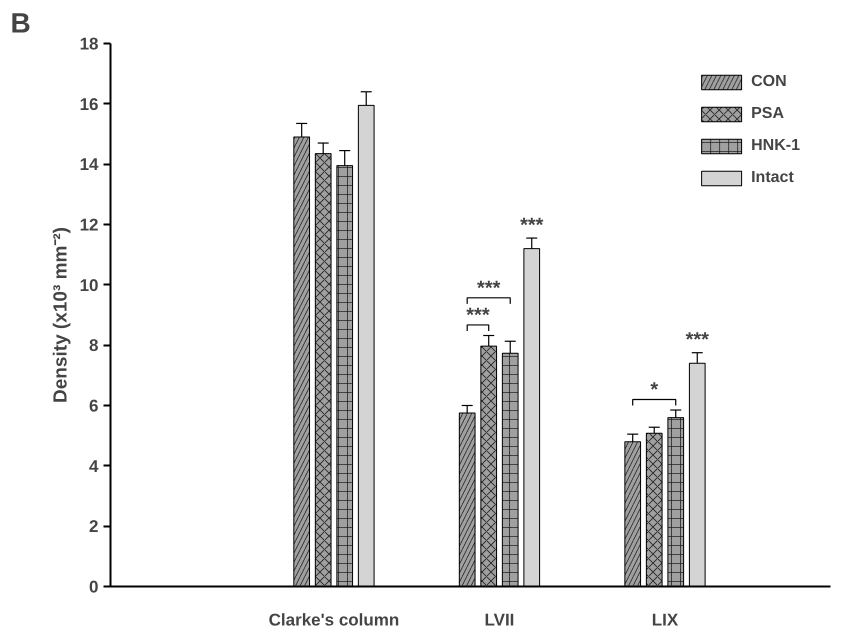 The height and width of the screenshot is (637, 844). I want to click on y-tick-label: 12, so click(89, 225).